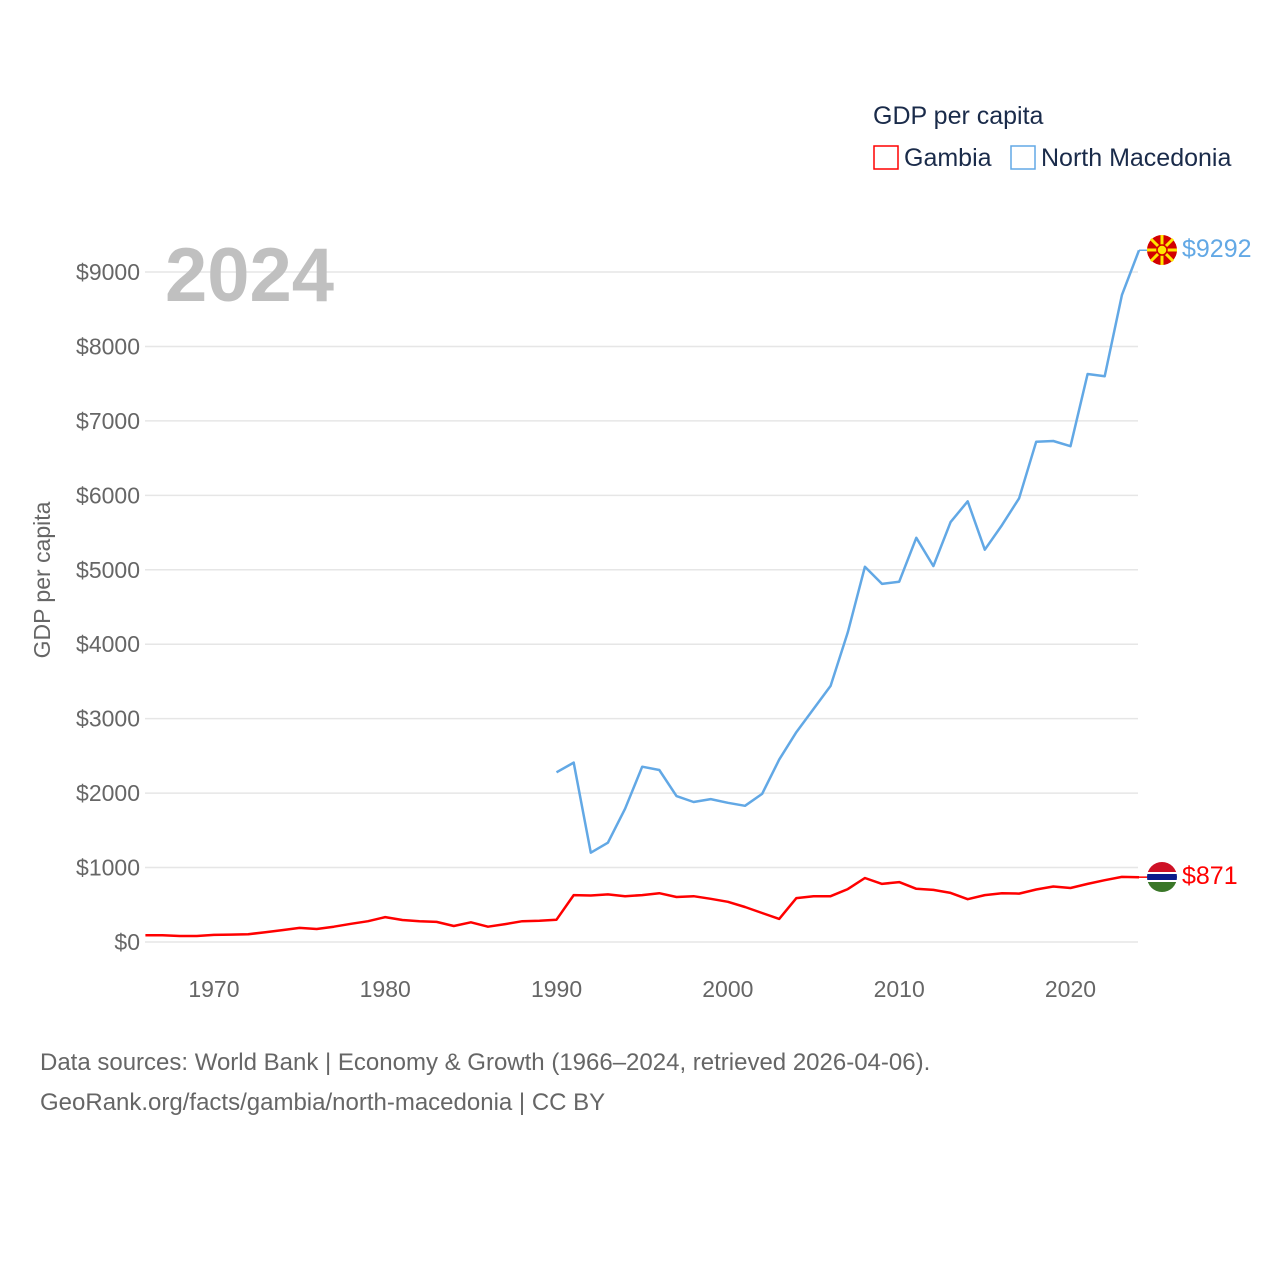  What do you see at coordinates (108, 495) in the screenshot?
I see `y-tick-label: $6000` at bounding box center [108, 495].